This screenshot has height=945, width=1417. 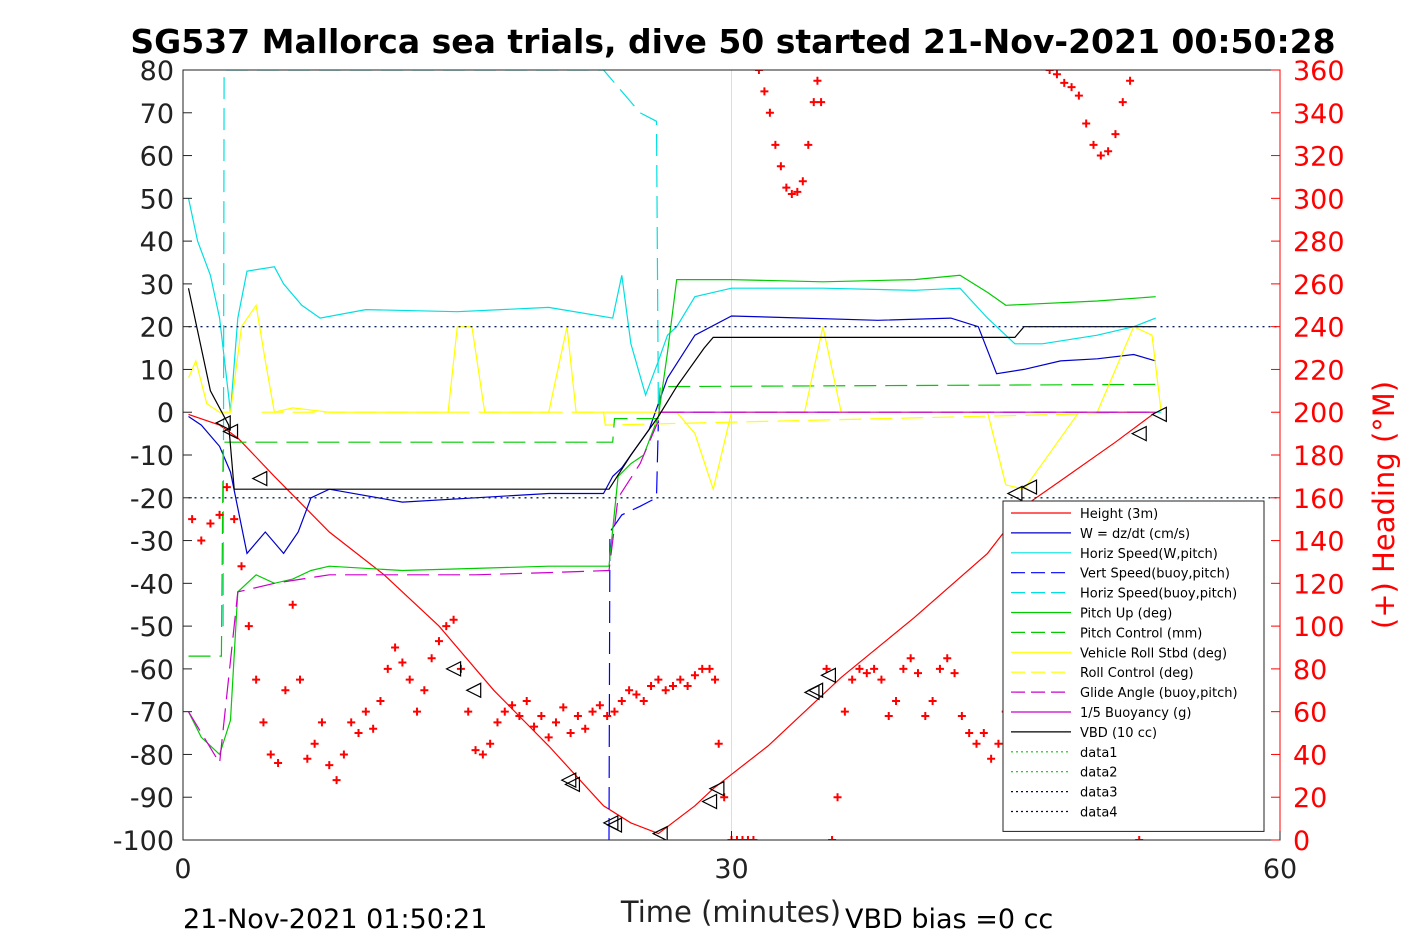 What do you see at coordinates (182, 869) in the screenshot?
I see `x-tick-label: 0` at bounding box center [182, 869].